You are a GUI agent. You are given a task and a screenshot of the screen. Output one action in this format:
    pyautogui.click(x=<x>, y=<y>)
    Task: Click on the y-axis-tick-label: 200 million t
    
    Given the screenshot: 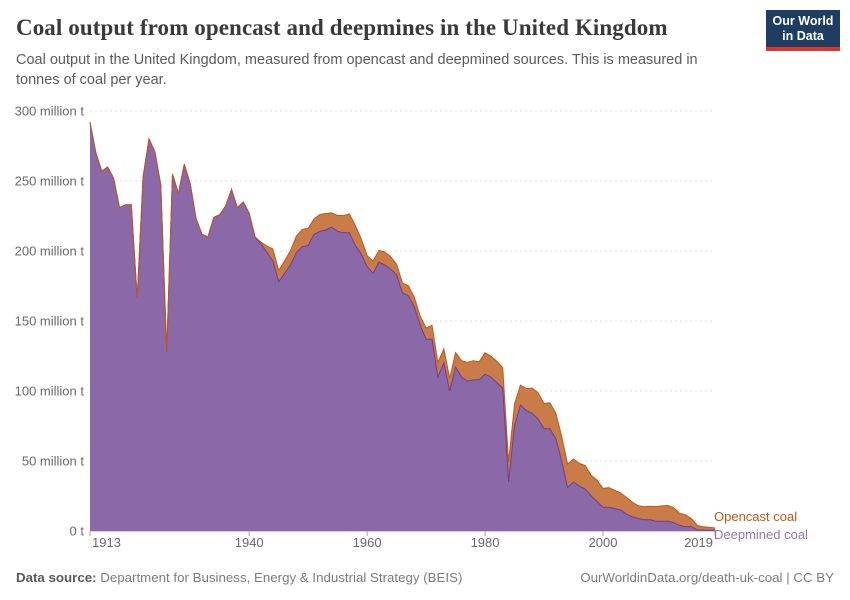 What is the action you would take?
    pyautogui.click(x=50, y=251)
    